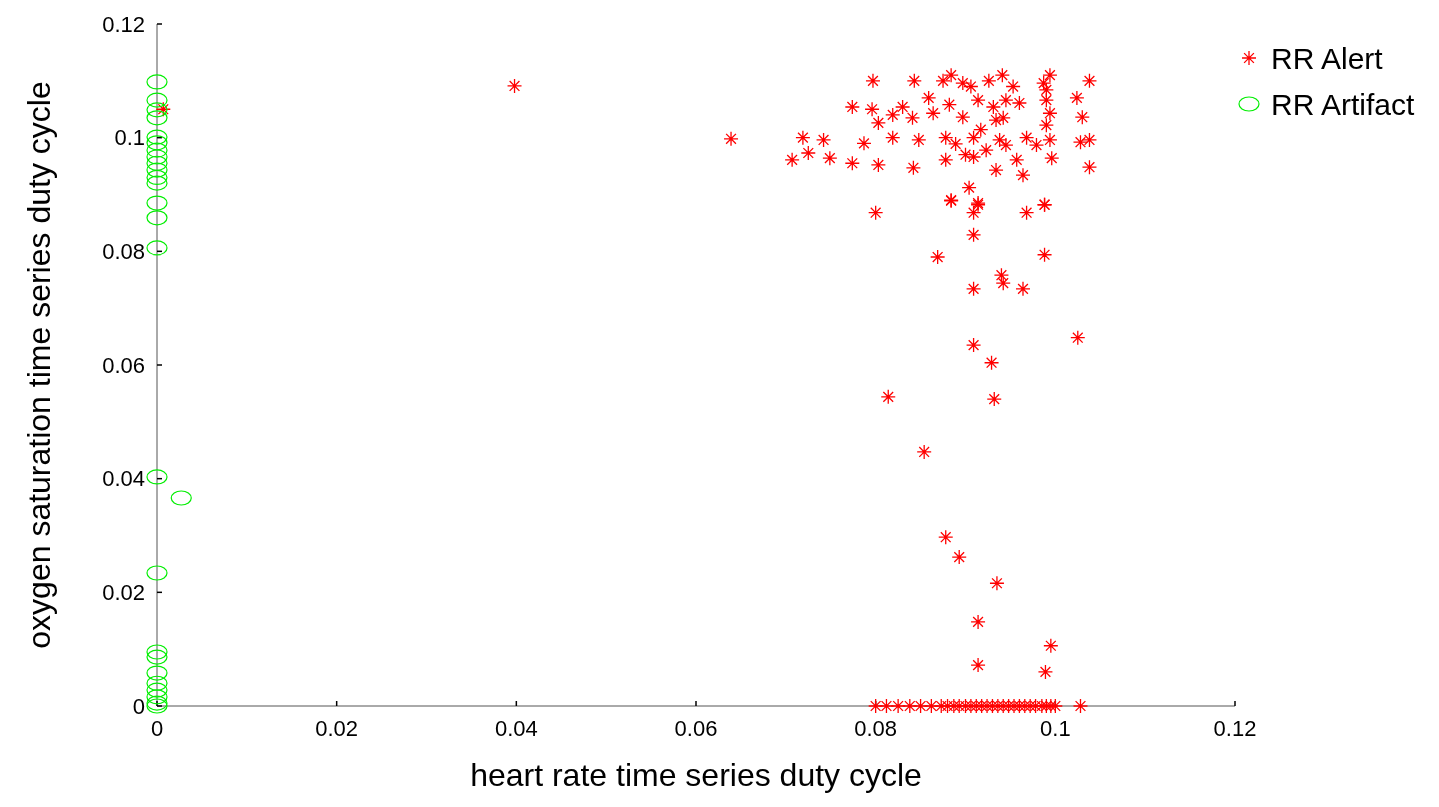 The image size is (1439, 807). I want to click on y-tick-label: 0.12, so click(123, 24).